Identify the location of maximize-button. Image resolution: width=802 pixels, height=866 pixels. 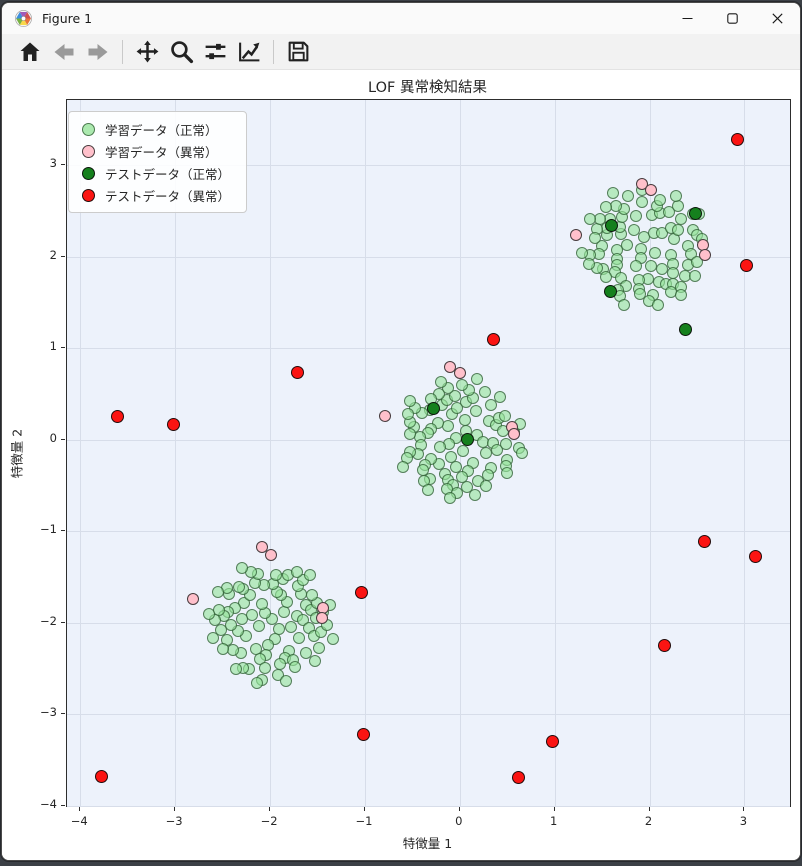
(732, 18).